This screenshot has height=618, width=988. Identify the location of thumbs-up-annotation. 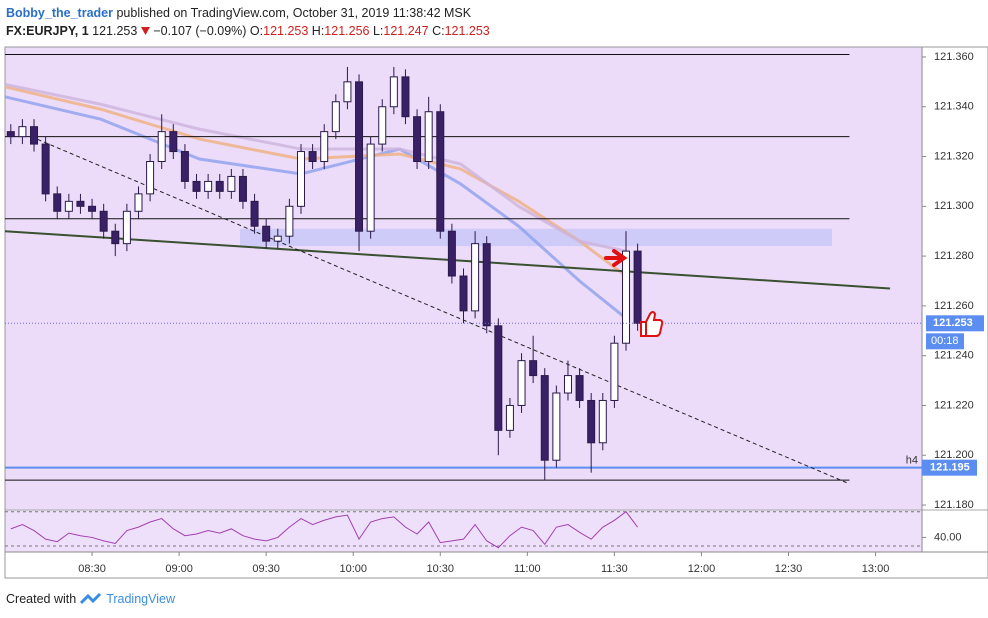
(652, 324).